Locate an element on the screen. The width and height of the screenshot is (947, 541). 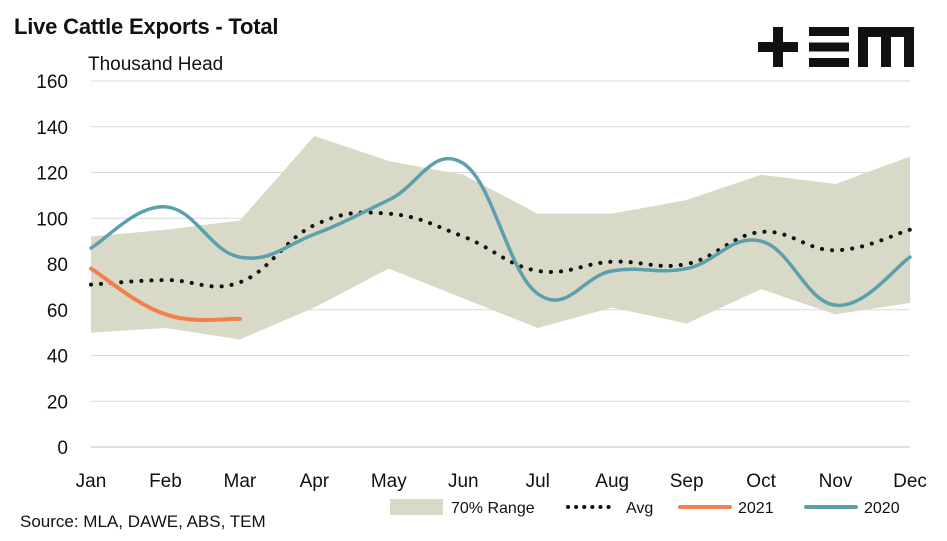
y-tick-label: 80 is located at coordinates (57, 265).